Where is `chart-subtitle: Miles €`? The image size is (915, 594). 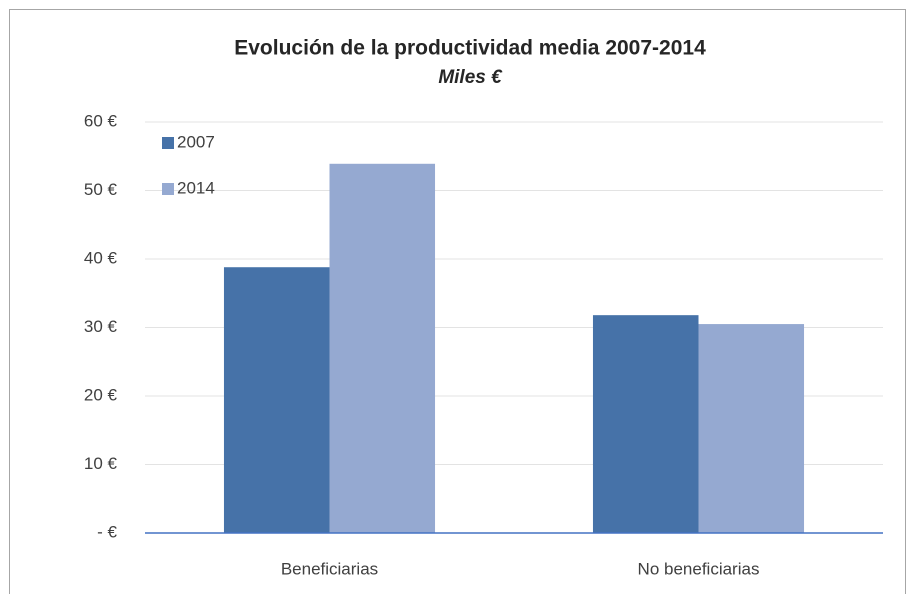
chart-subtitle: Miles € is located at coordinates (470, 77).